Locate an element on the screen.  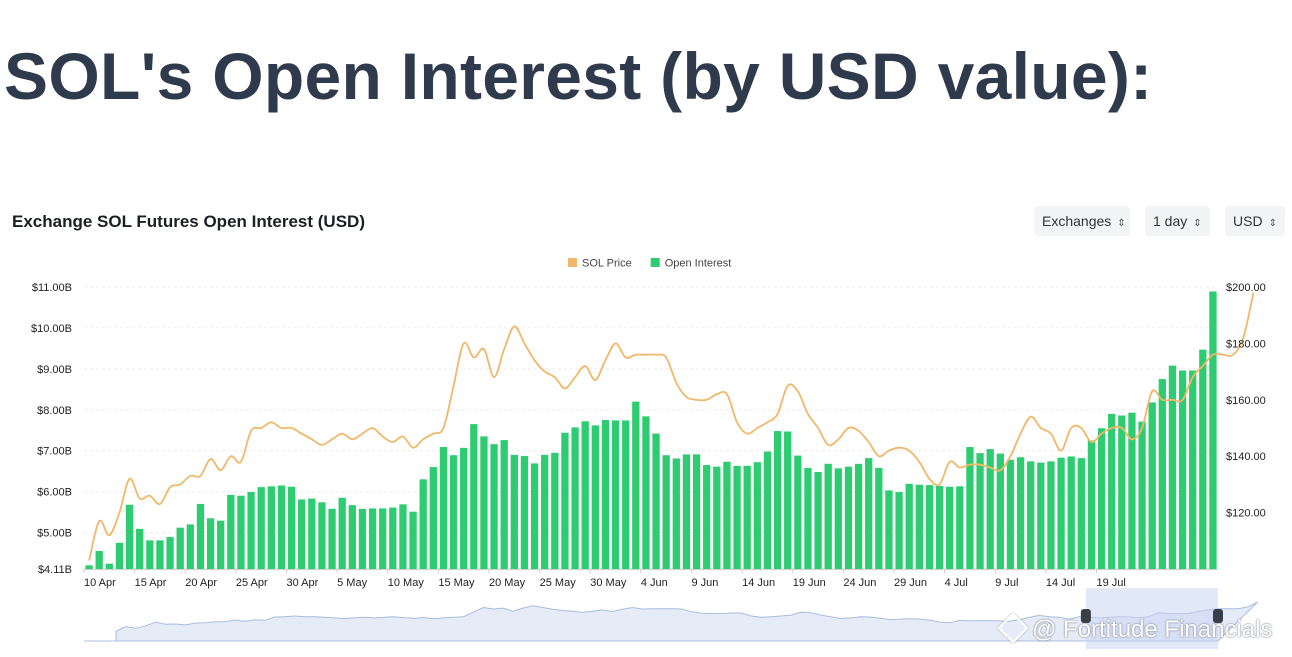
x-tick-label: 10 Apr is located at coordinates (100, 583).